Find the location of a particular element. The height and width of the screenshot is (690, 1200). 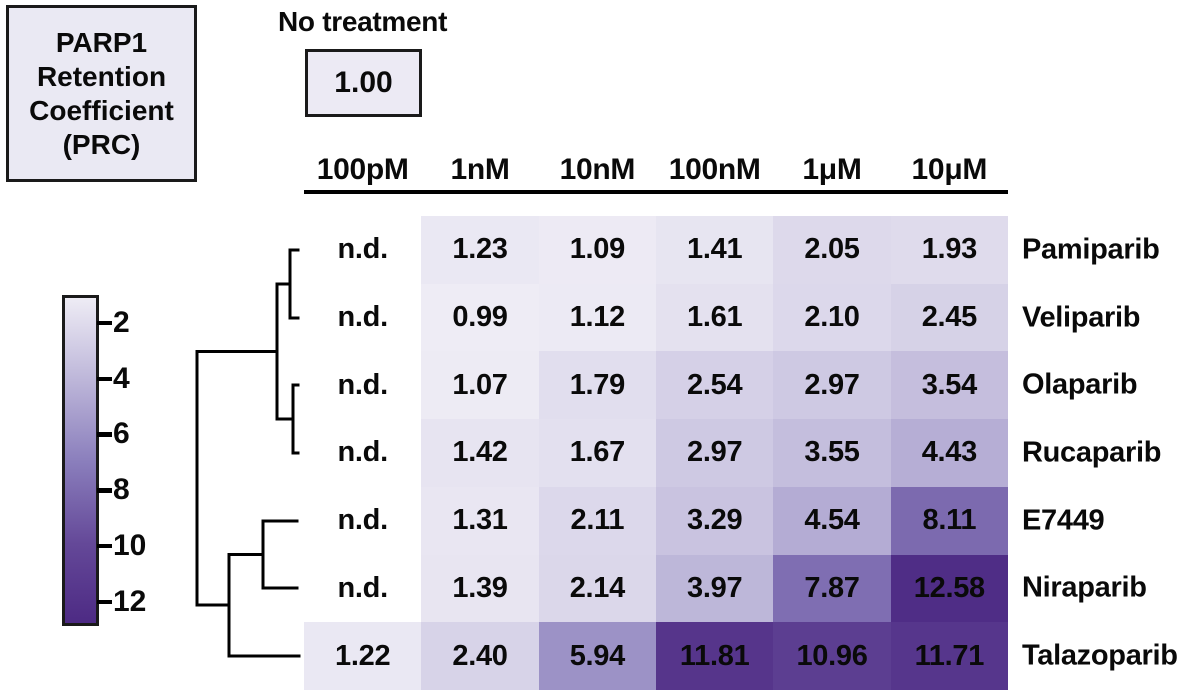

colorbar-tick-label-12: 12 is located at coordinates (130, 601).